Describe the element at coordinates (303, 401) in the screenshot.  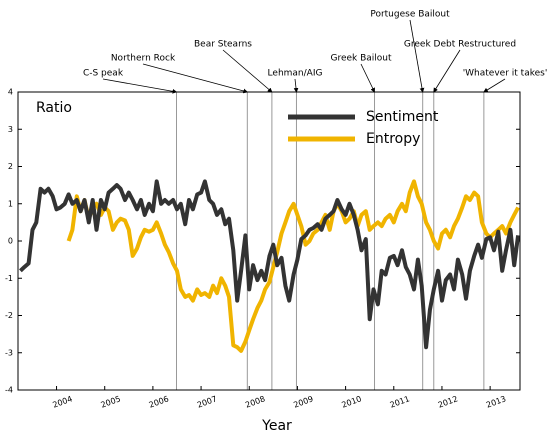
I see `x-tick-label: 2009` at that location.